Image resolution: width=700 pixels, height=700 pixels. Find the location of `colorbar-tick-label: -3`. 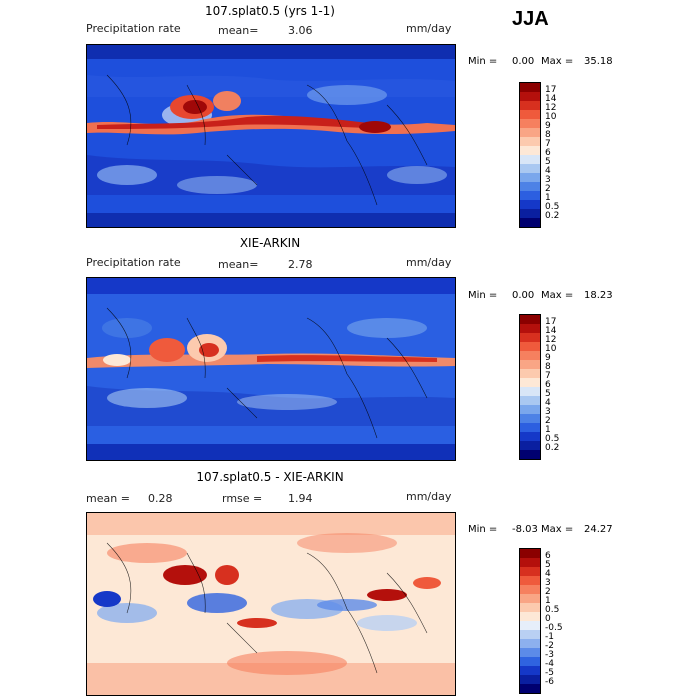

colorbar-tick-label: -3 is located at coordinates (549, 655).